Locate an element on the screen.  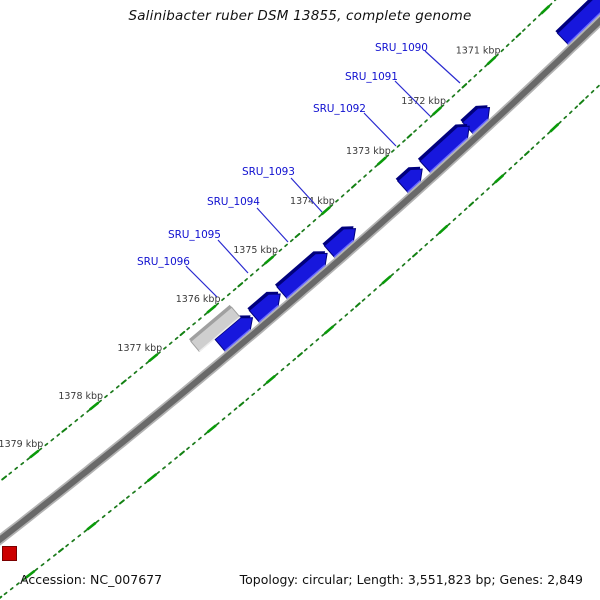
kbp-label: 1372 kbp is located at coordinates (423, 101).